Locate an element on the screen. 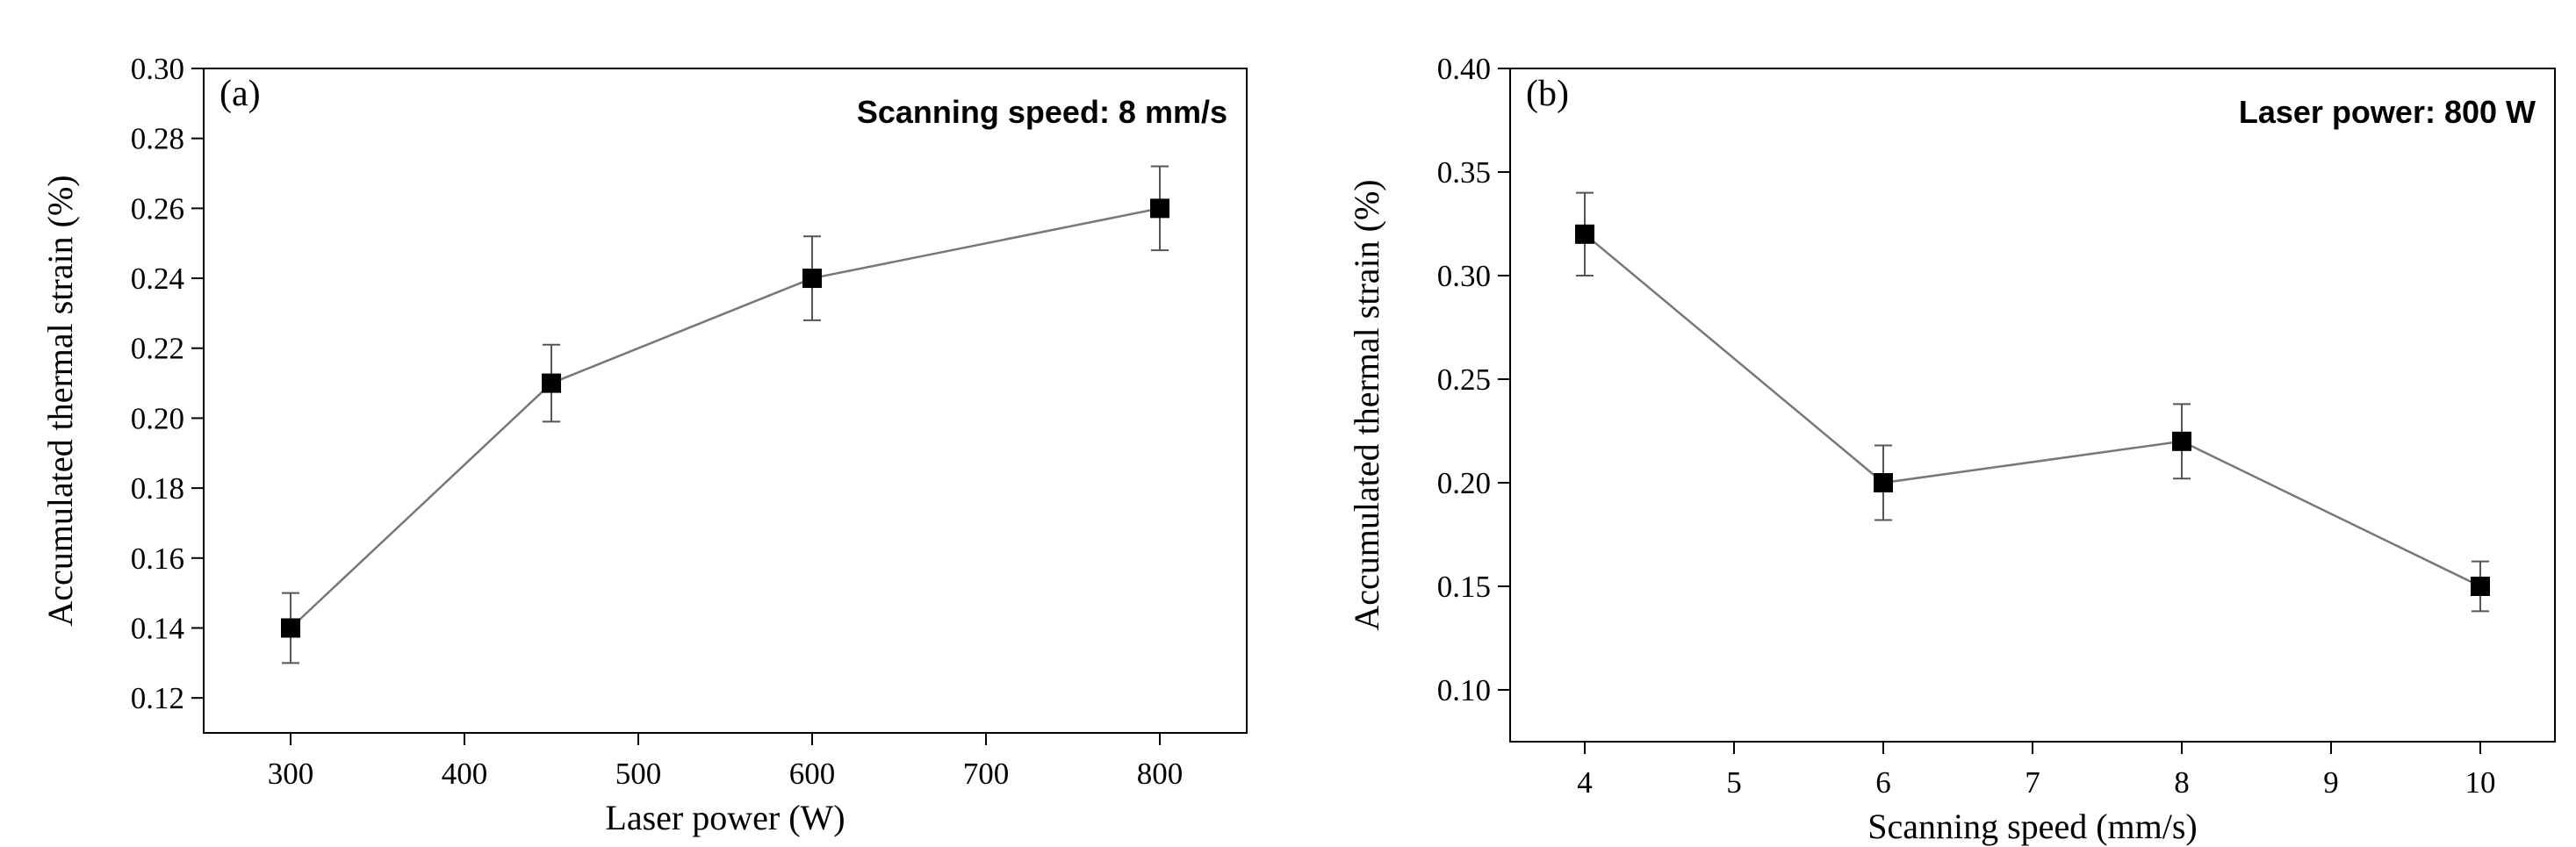 The height and width of the screenshot is (847, 2576). x-tick-label: 4 is located at coordinates (1585, 782).